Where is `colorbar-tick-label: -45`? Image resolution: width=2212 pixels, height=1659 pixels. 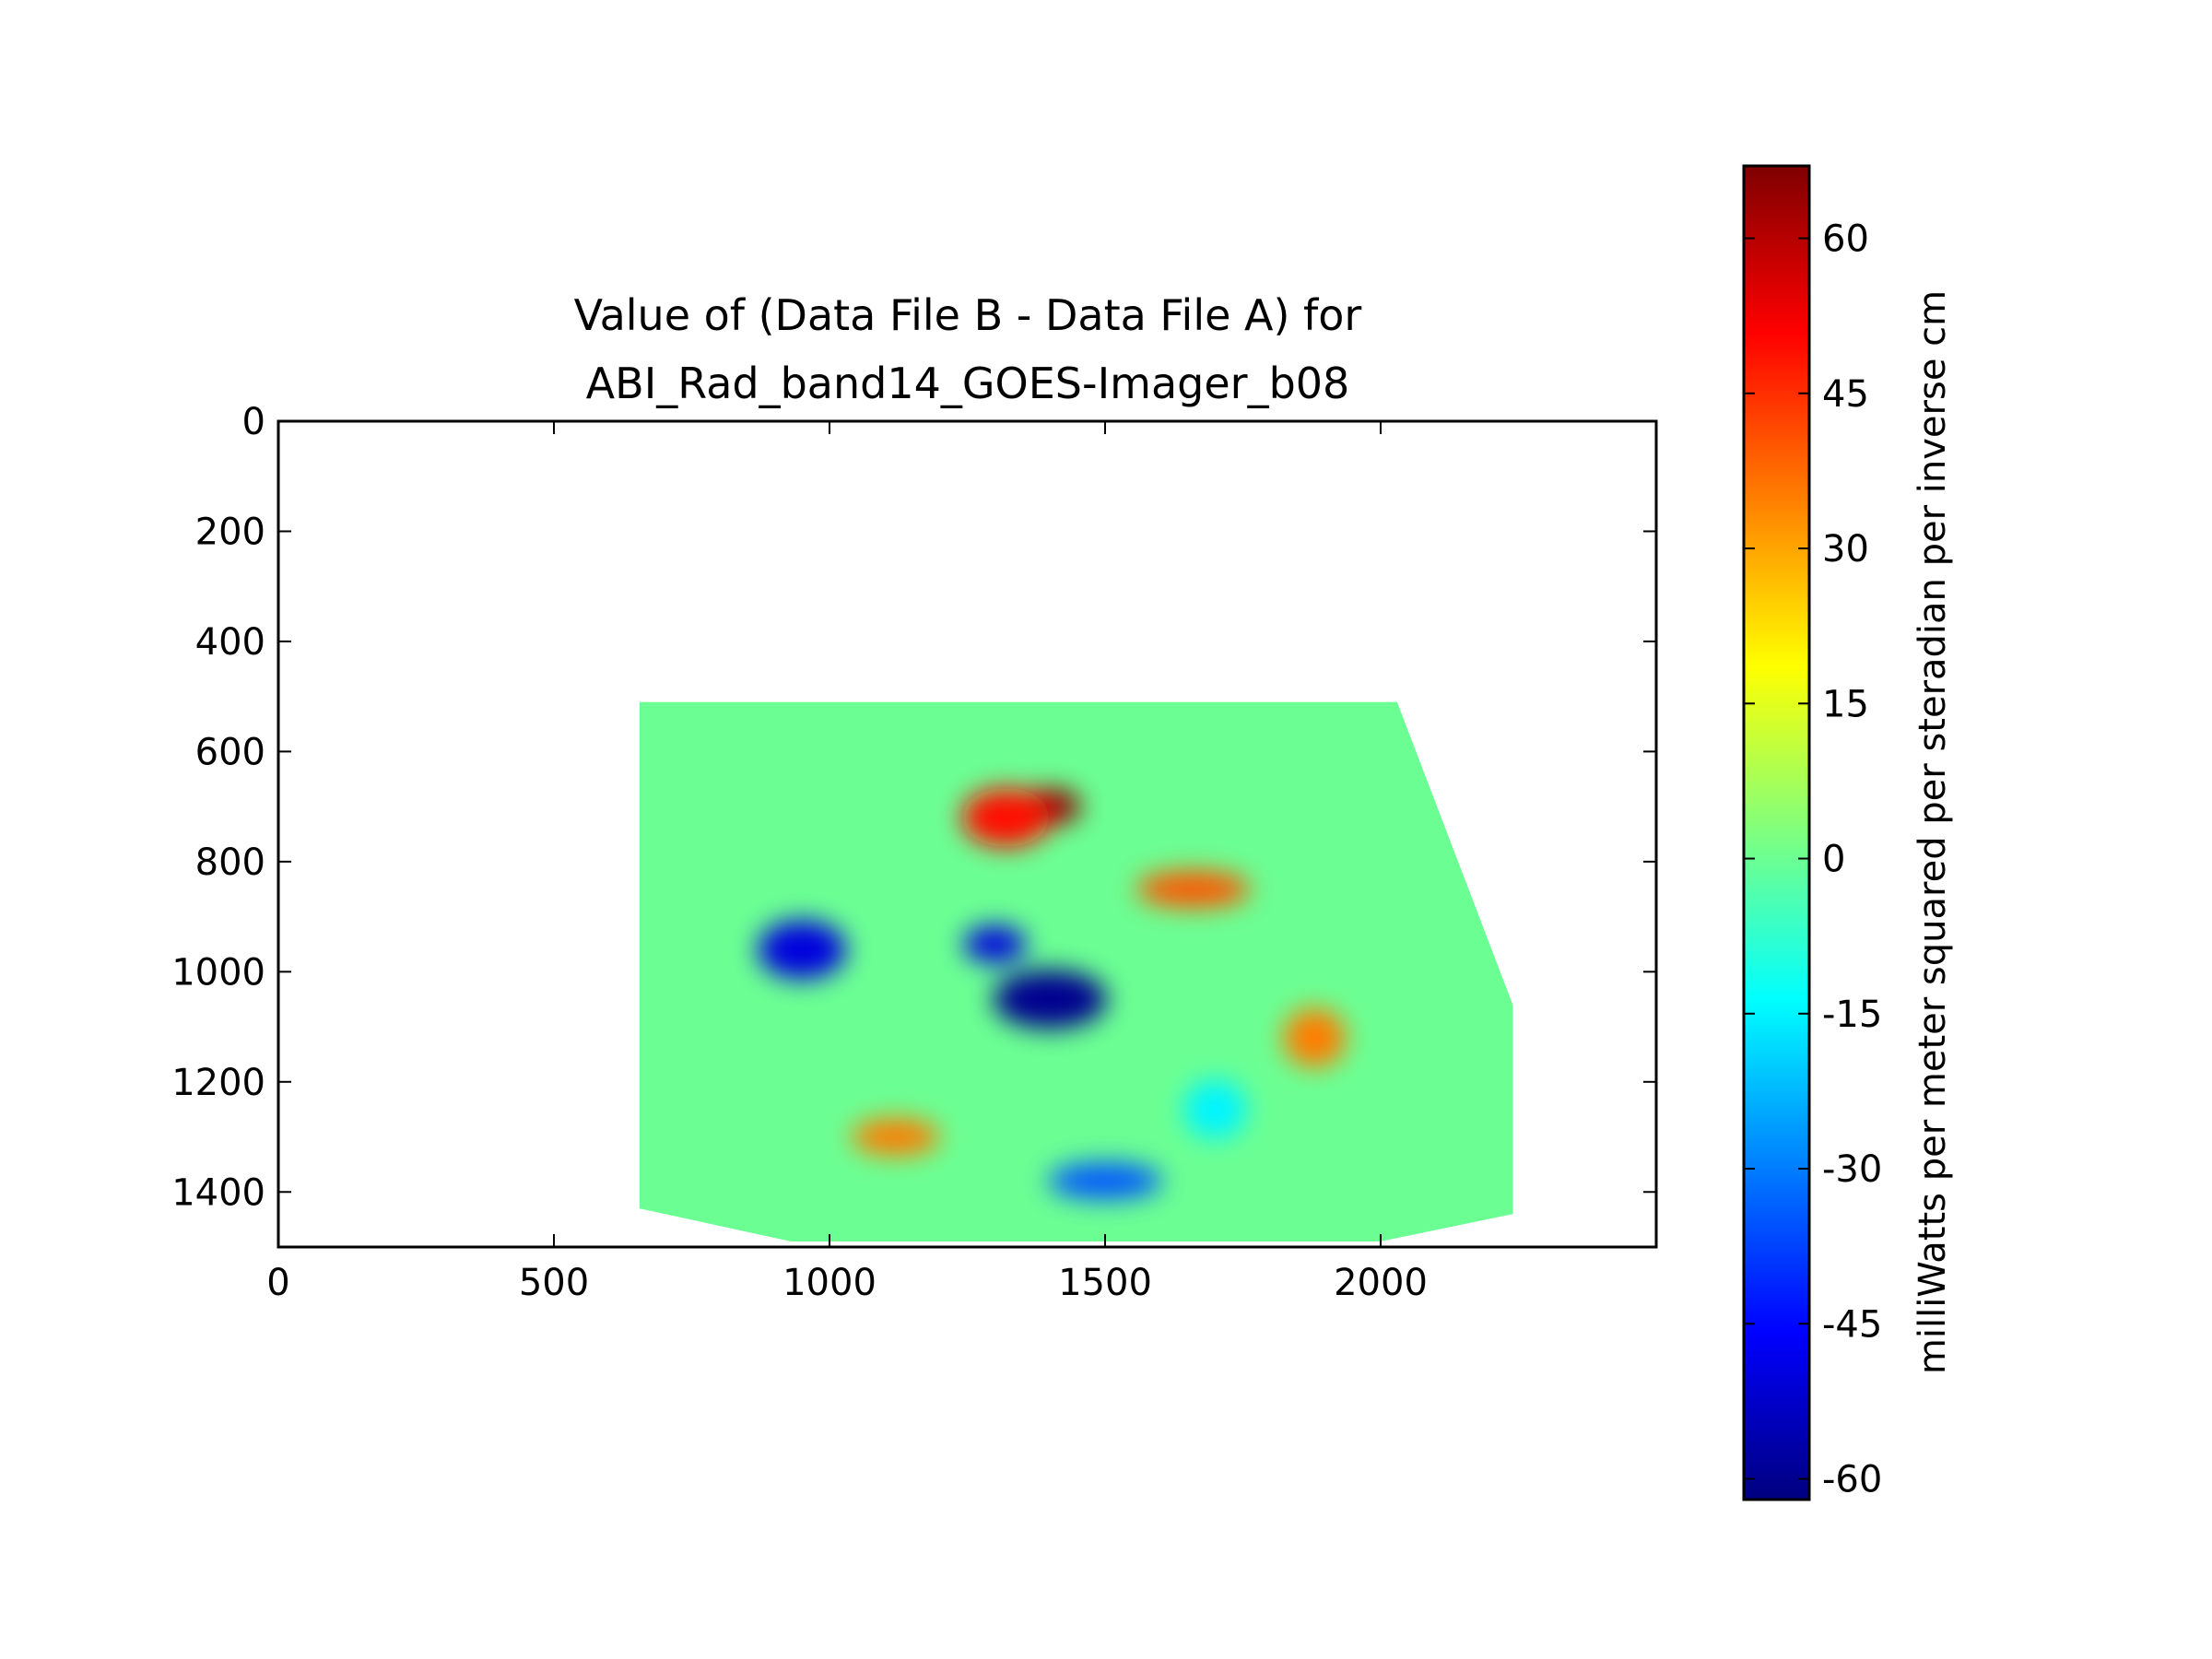 colorbar-tick-label: -45 is located at coordinates (1852, 1324).